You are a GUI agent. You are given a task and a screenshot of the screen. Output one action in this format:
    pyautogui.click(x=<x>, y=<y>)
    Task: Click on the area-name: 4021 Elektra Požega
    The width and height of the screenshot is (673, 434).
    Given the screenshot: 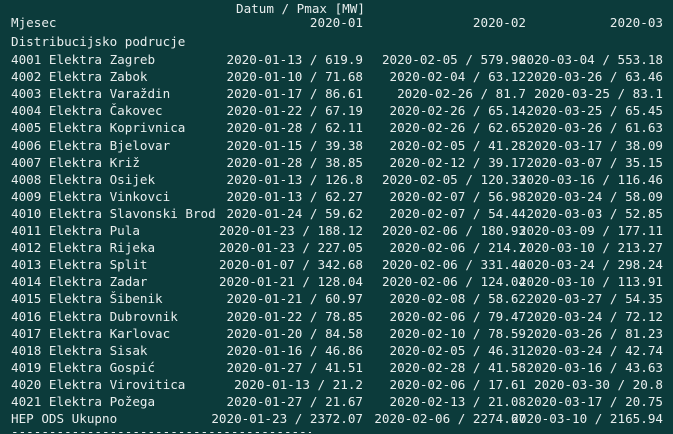 What is the action you would take?
    pyautogui.click(x=83, y=401)
    